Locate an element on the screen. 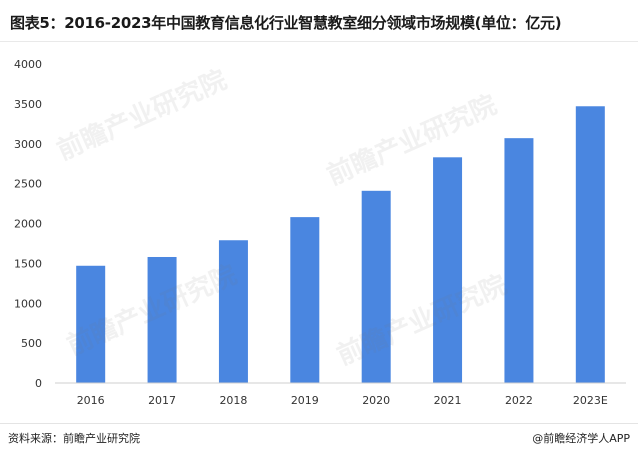  y-tick-label: 1000 is located at coordinates (28, 303).